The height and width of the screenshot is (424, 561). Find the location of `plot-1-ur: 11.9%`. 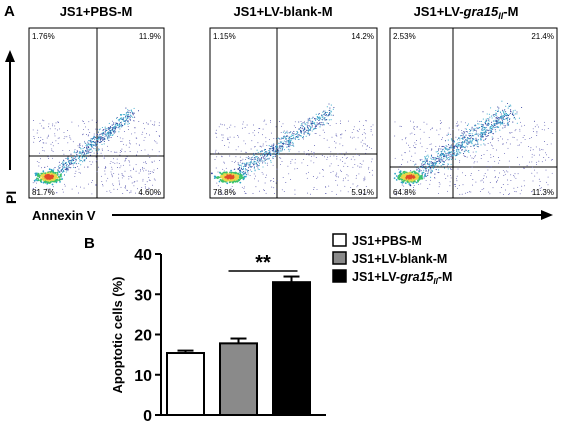

plot-1-ur: 11.9% is located at coordinates (150, 36).